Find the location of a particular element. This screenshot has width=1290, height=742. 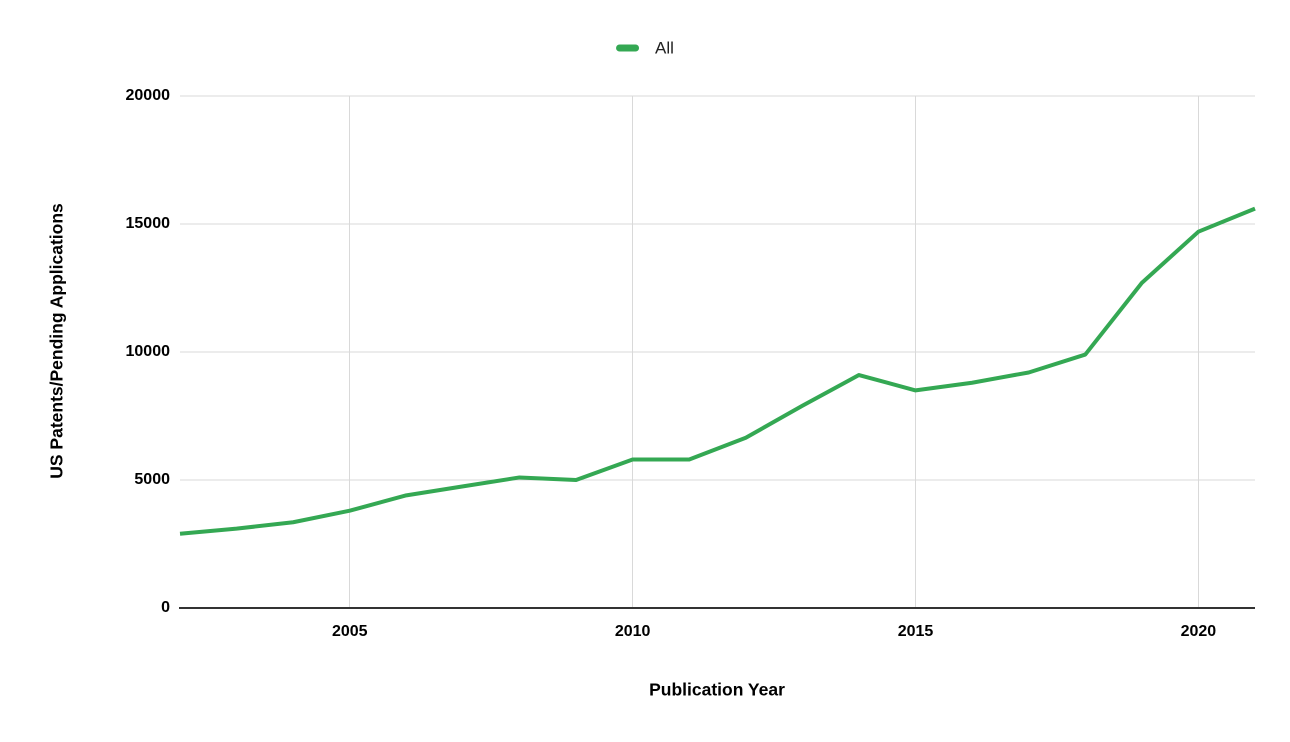

x-tick-label: 2010 is located at coordinates (632, 631).